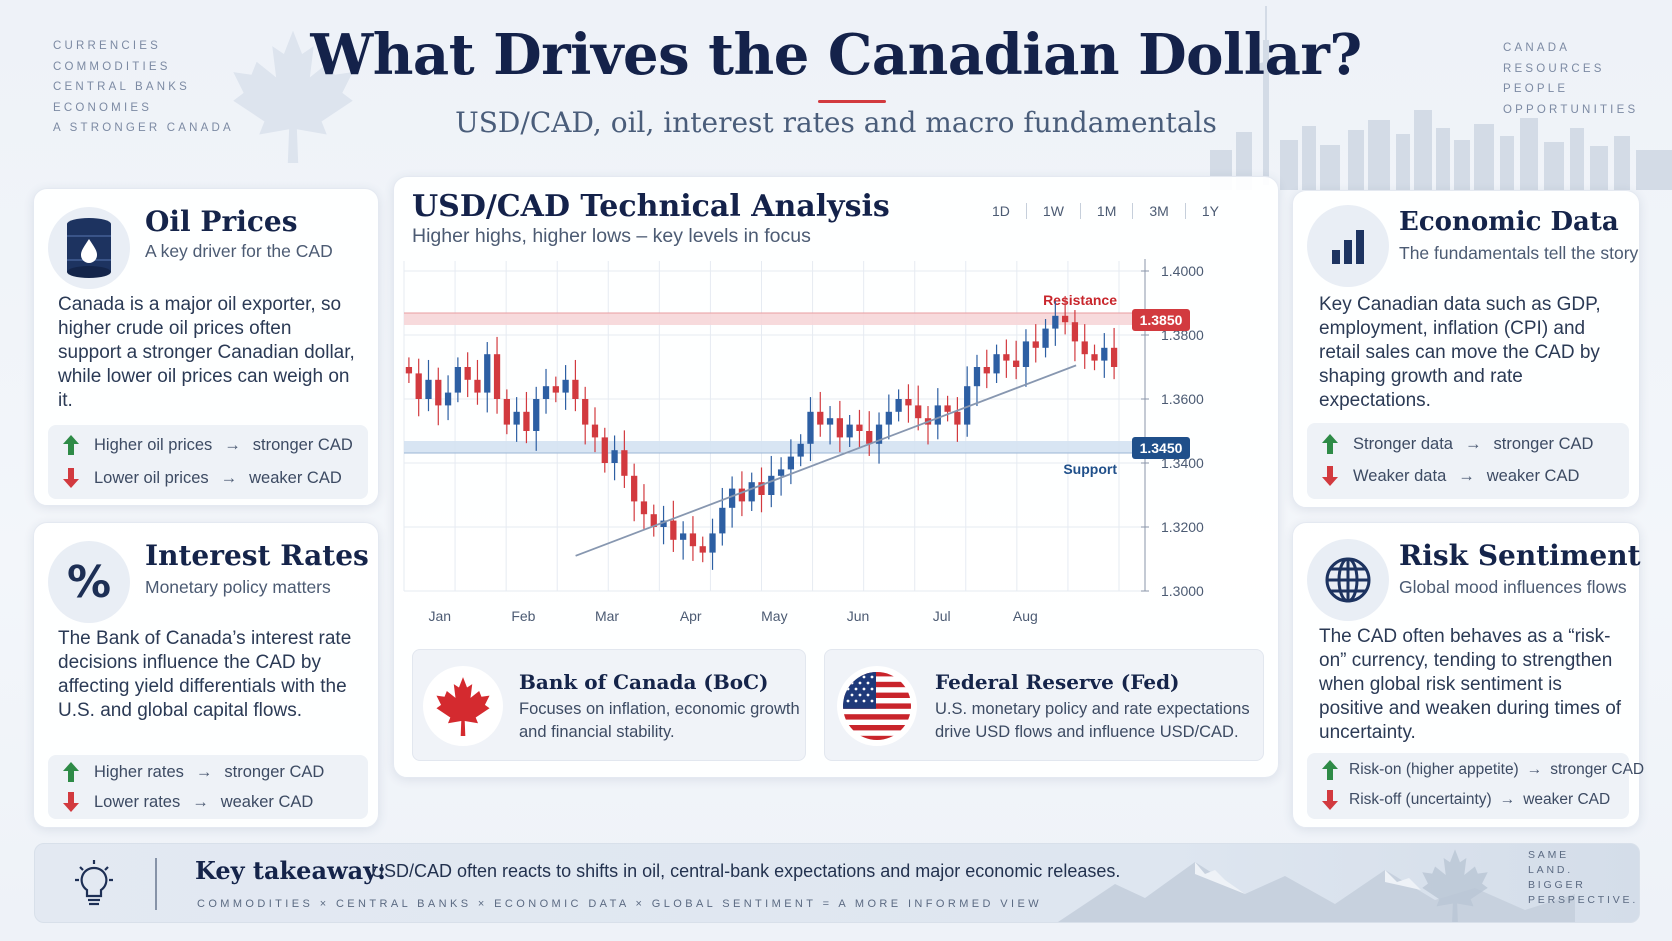 The image size is (1672, 941). I want to click on x-tick-label: Jan, so click(439, 616).